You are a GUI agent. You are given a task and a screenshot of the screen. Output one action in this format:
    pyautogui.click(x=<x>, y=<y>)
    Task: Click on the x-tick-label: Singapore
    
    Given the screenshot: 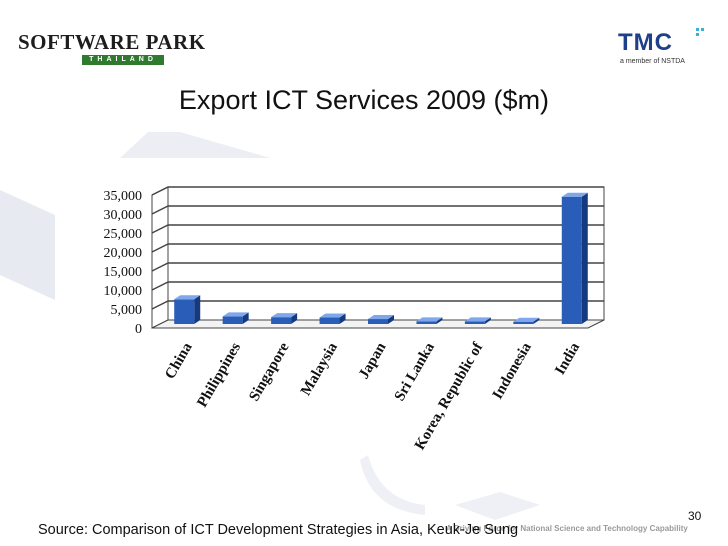 What is the action you would take?
    pyautogui.click(x=269, y=372)
    